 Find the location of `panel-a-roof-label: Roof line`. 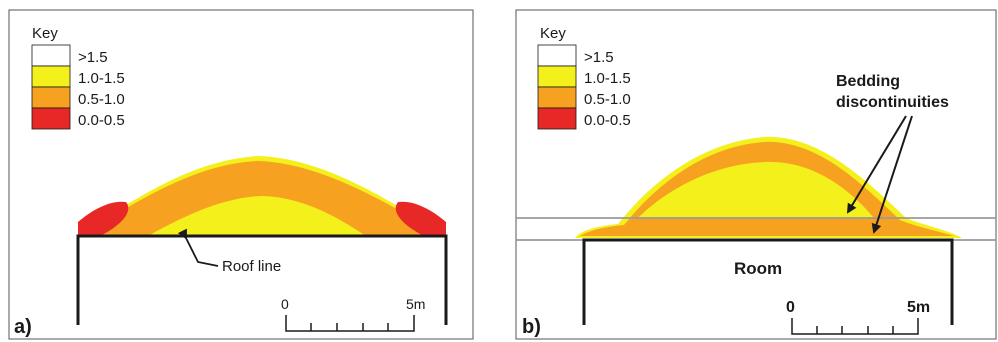

panel-a-roof-label: Roof line is located at coordinates (251, 266).